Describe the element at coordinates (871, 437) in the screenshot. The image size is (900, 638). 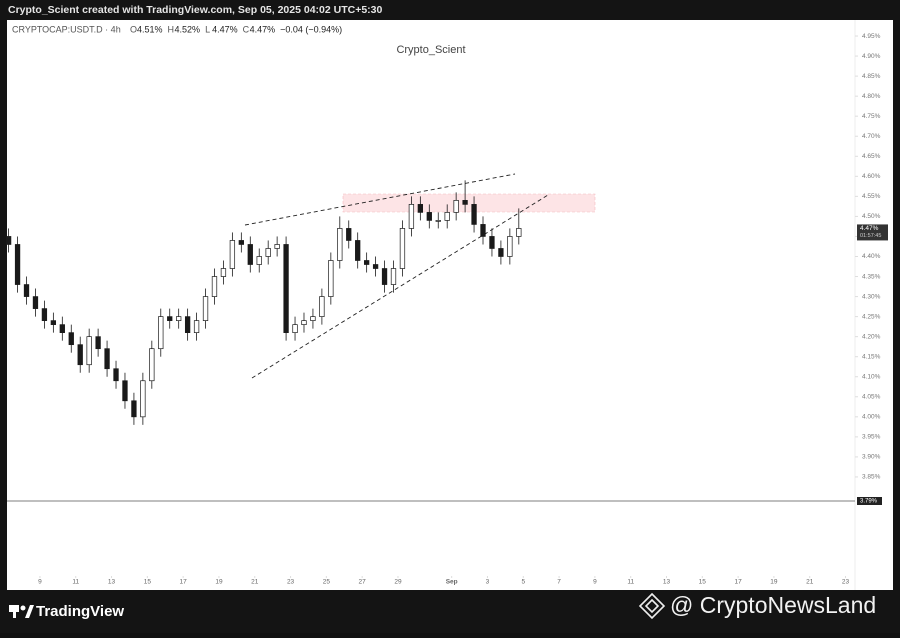
I see `y-tick-label: 3.95%` at that location.